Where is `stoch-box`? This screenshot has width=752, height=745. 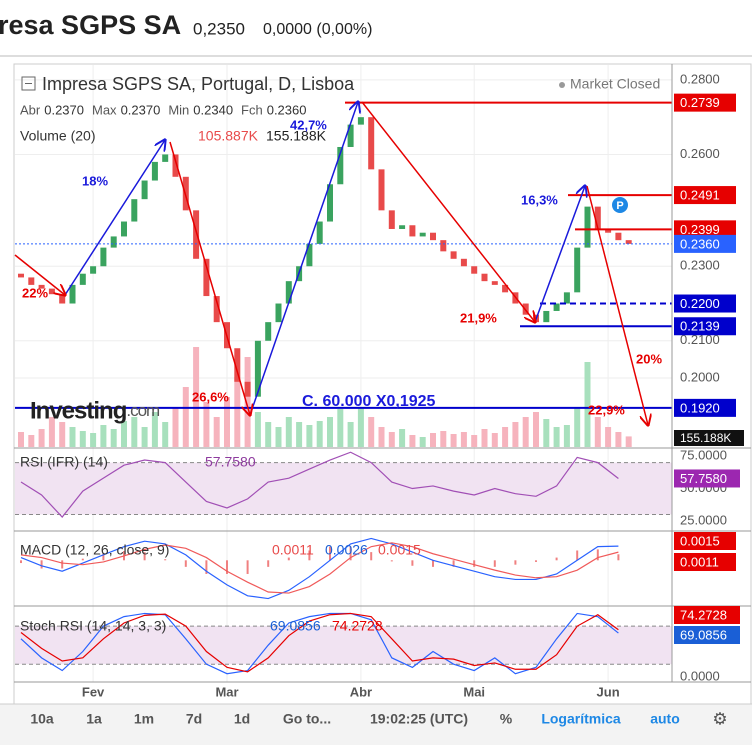 stoch-box is located at coordinates (707, 615).